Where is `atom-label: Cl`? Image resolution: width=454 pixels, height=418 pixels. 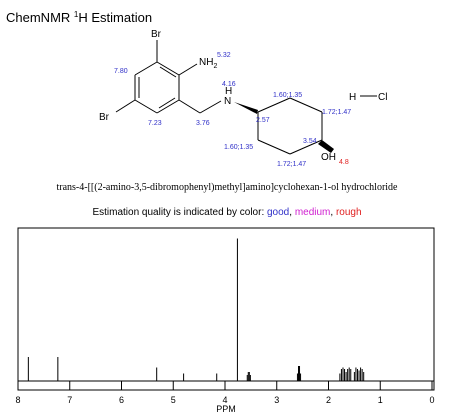 atom-label: Cl is located at coordinates (382, 97).